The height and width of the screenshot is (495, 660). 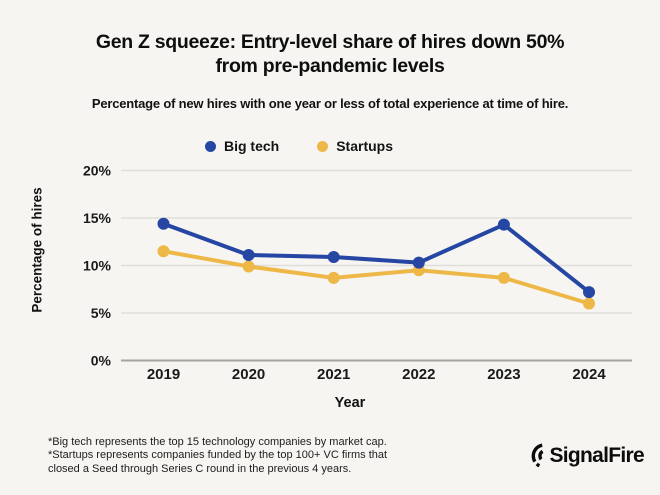 I want to click on signal-arcs-icon, so click(x=538, y=456).